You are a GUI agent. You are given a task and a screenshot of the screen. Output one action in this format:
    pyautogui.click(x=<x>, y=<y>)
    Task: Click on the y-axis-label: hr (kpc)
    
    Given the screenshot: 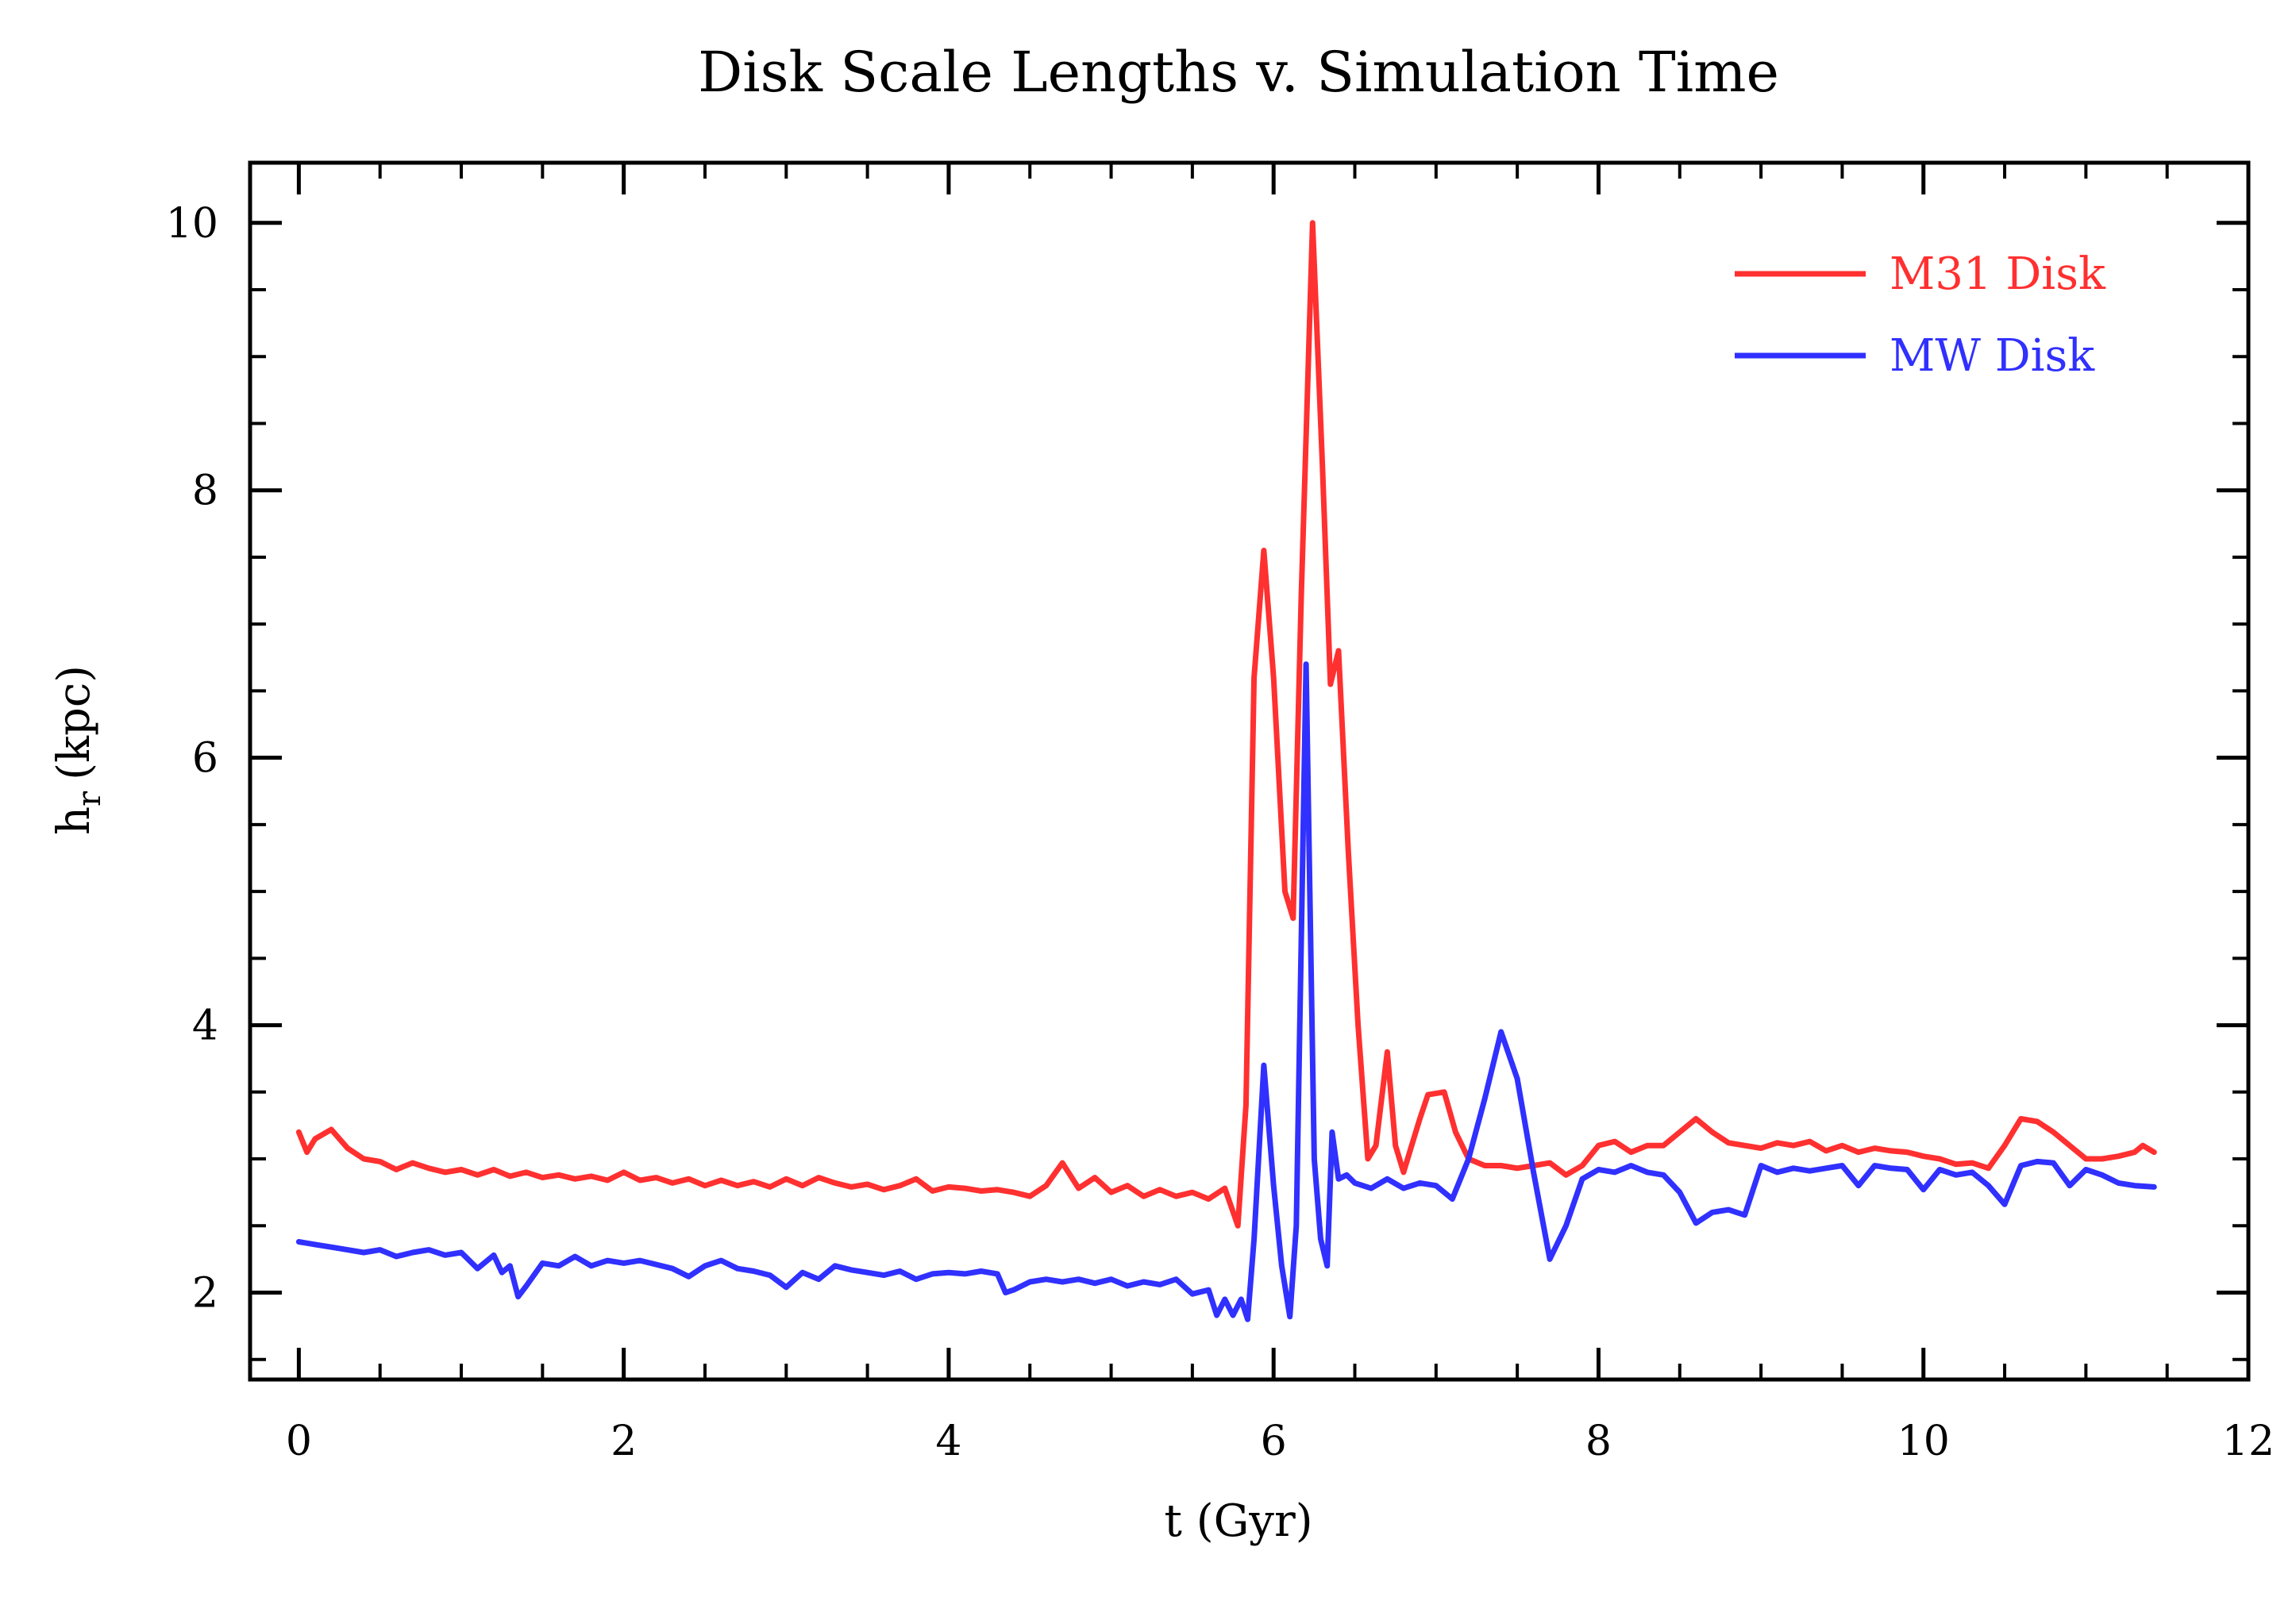 What is the action you would take?
    pyautogui.click(x=78, y=750)
    